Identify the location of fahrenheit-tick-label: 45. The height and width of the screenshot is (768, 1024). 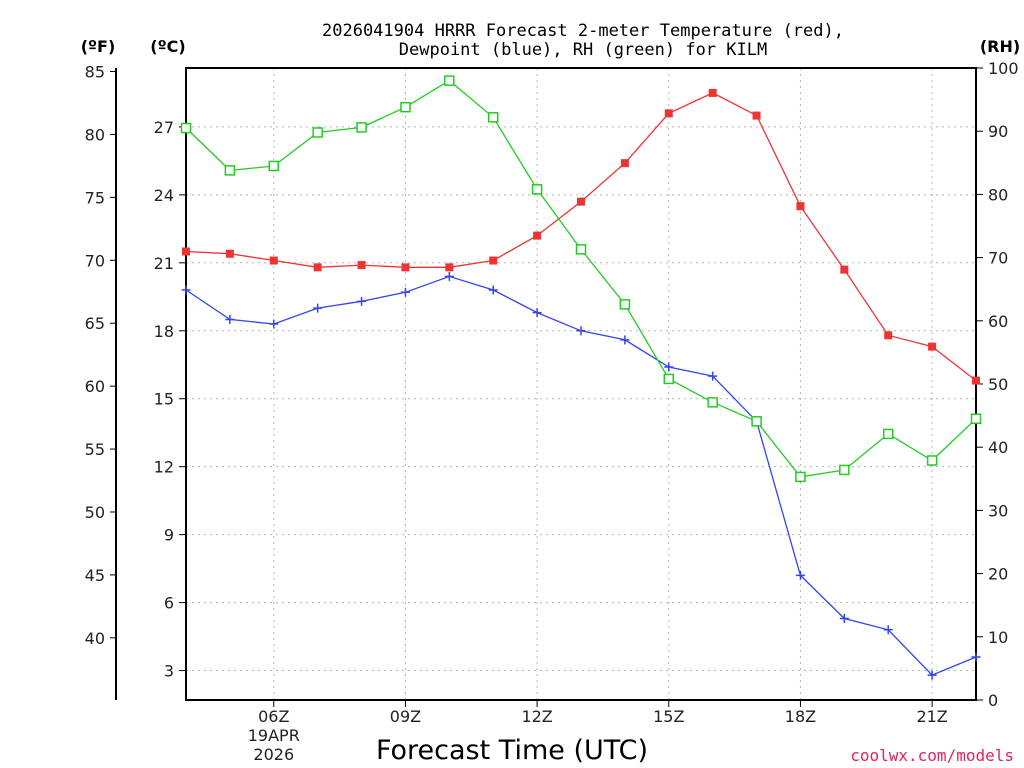
(95, 575).